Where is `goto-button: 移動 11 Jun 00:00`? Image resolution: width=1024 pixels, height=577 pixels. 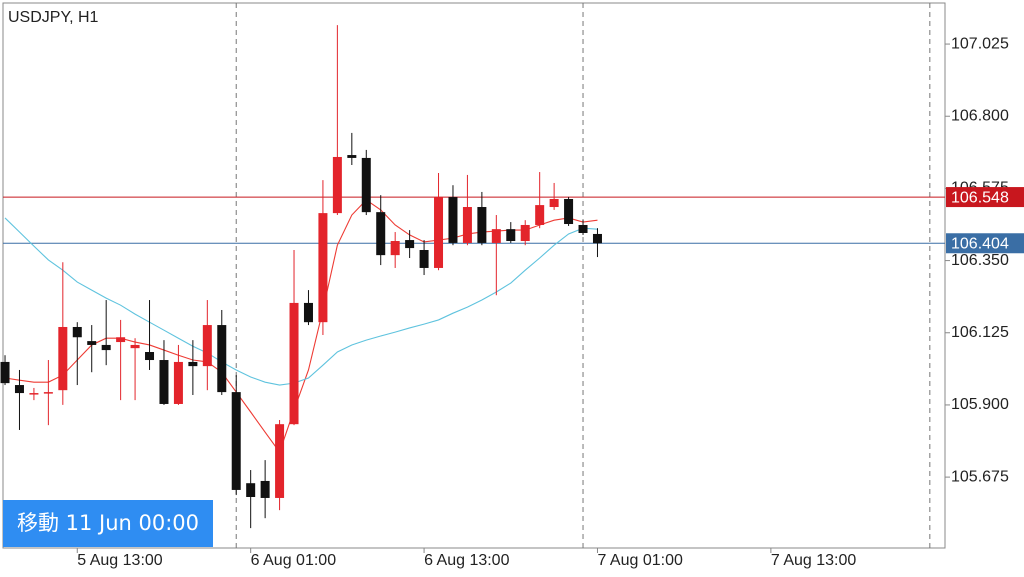
goto-button: 移動 11 Jun 00:00 is located at coordinates (108, 523).